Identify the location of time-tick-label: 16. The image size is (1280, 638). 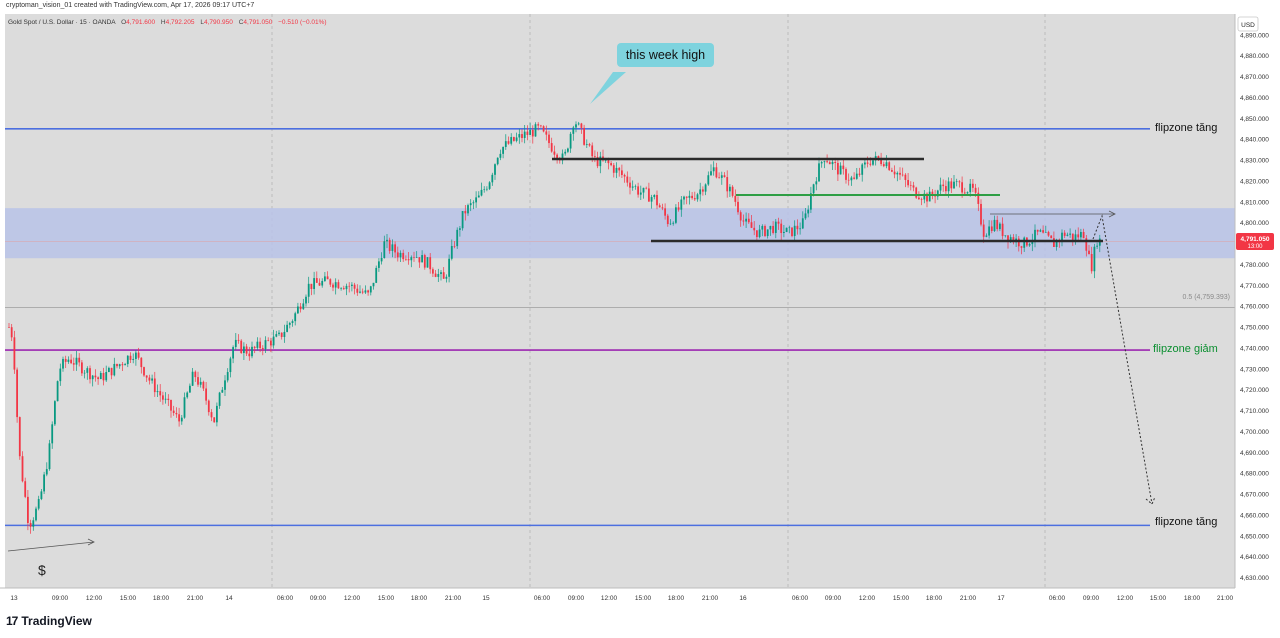
(743, 598).